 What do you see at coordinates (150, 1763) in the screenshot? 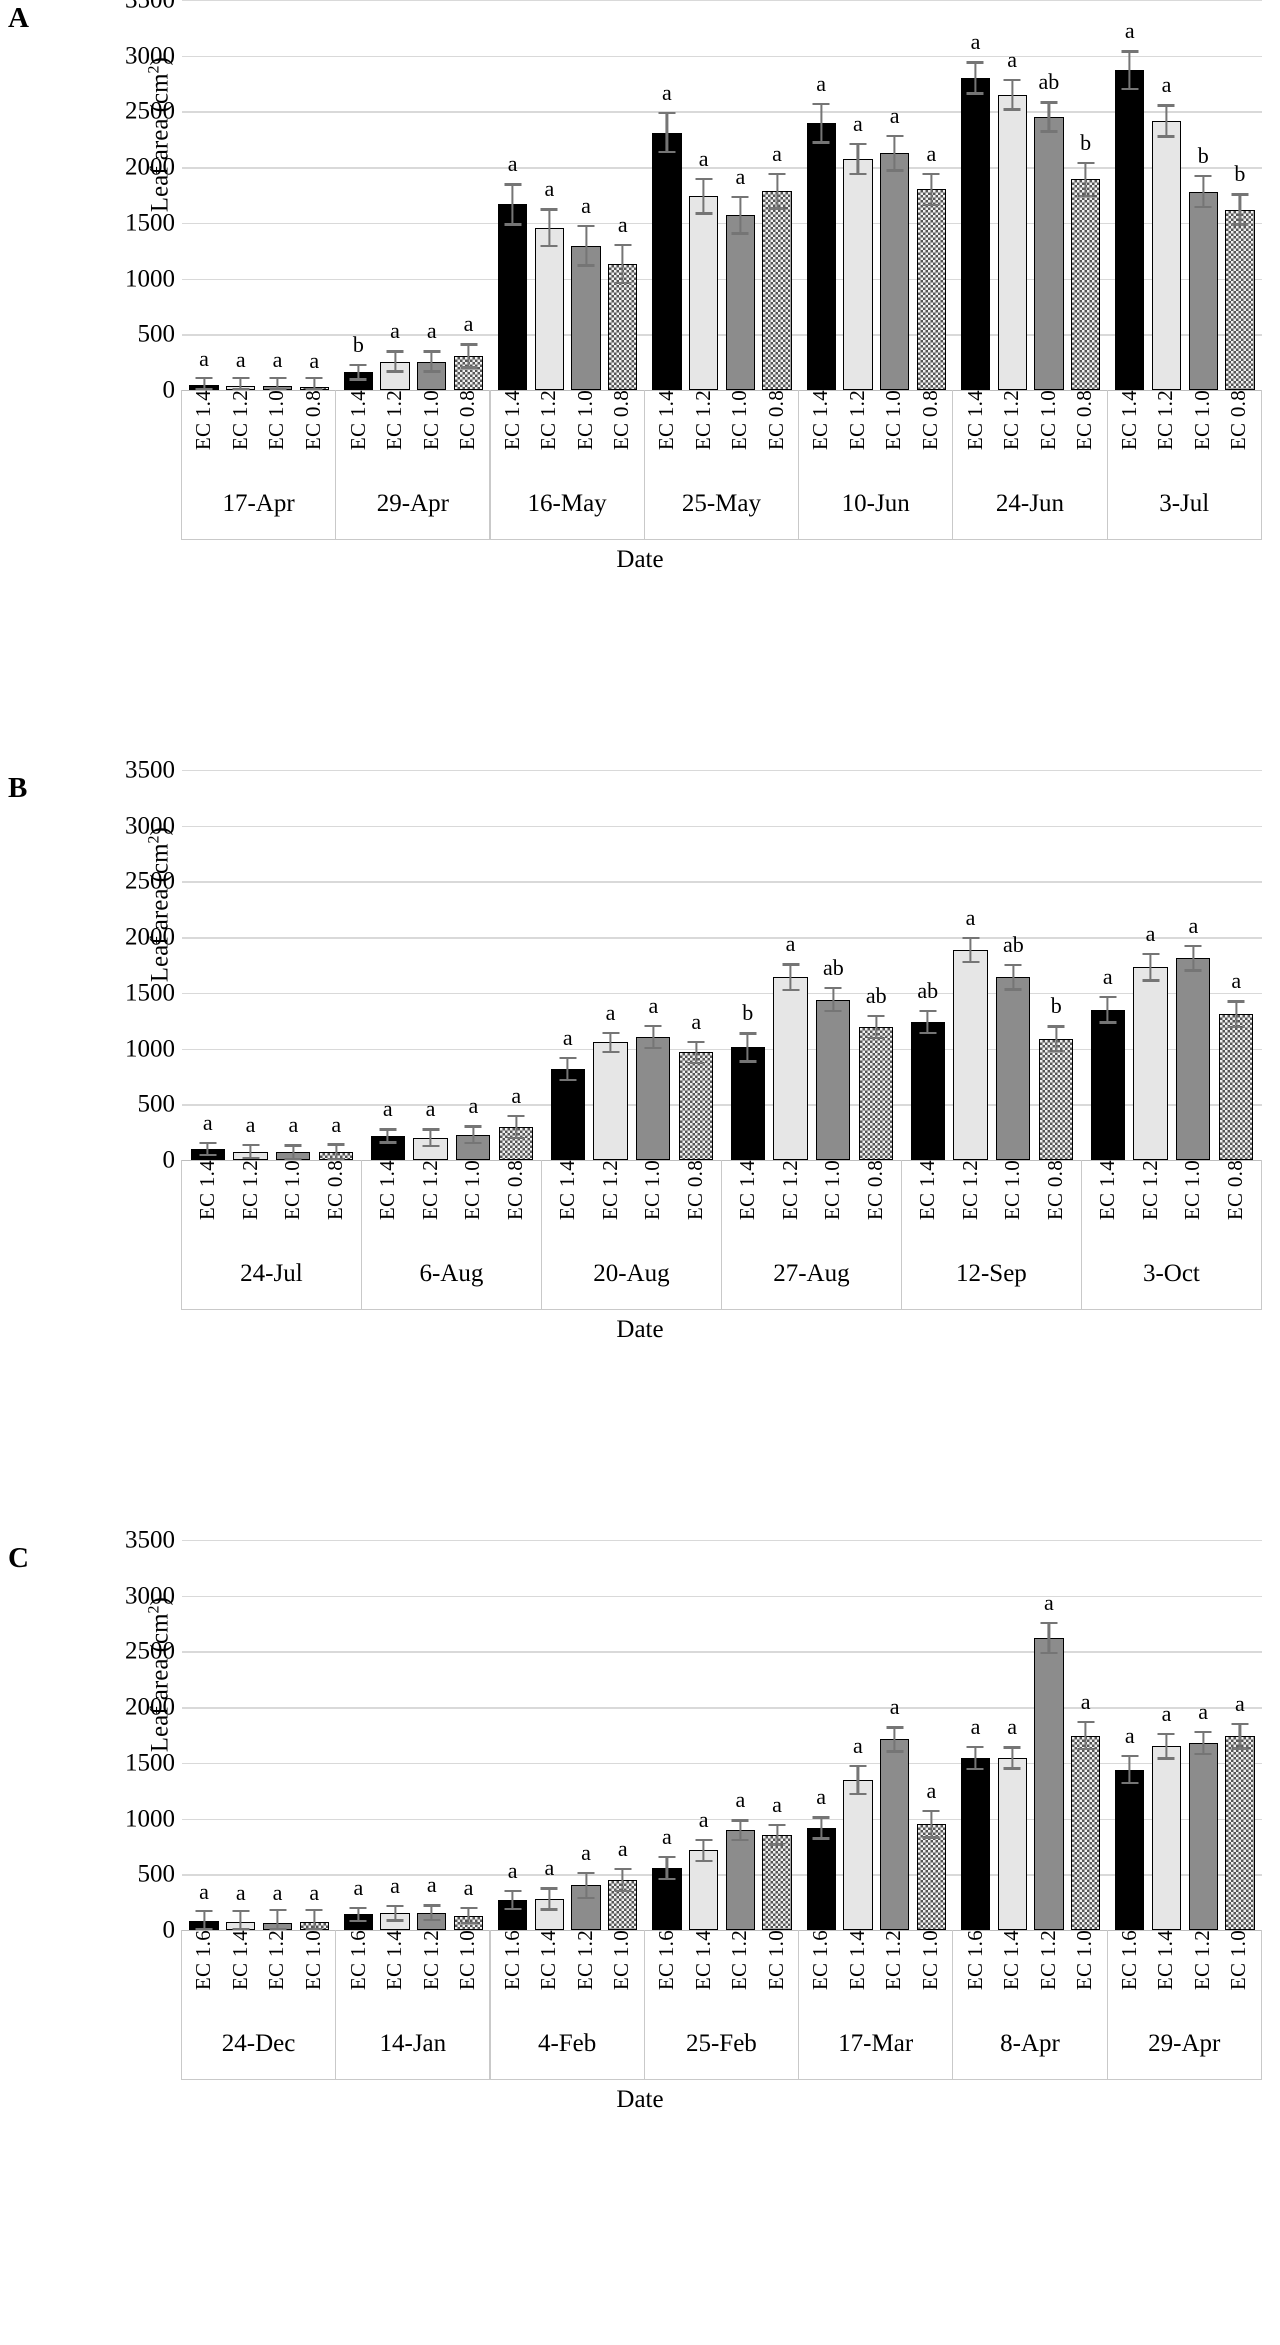
I see `y-tick-label: 1500` at bounding box center [150, 1763].